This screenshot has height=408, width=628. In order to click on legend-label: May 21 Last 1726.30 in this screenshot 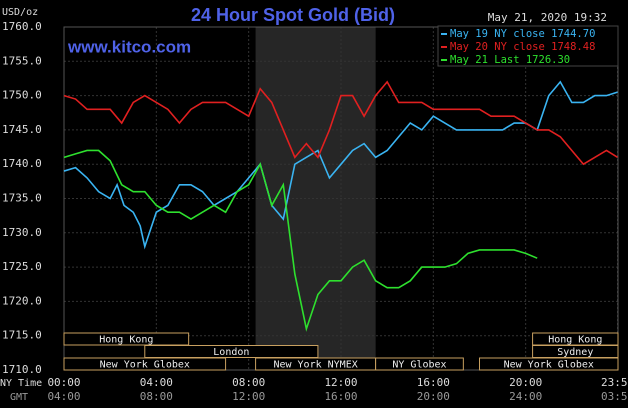, I will do `click(510, 60)`.